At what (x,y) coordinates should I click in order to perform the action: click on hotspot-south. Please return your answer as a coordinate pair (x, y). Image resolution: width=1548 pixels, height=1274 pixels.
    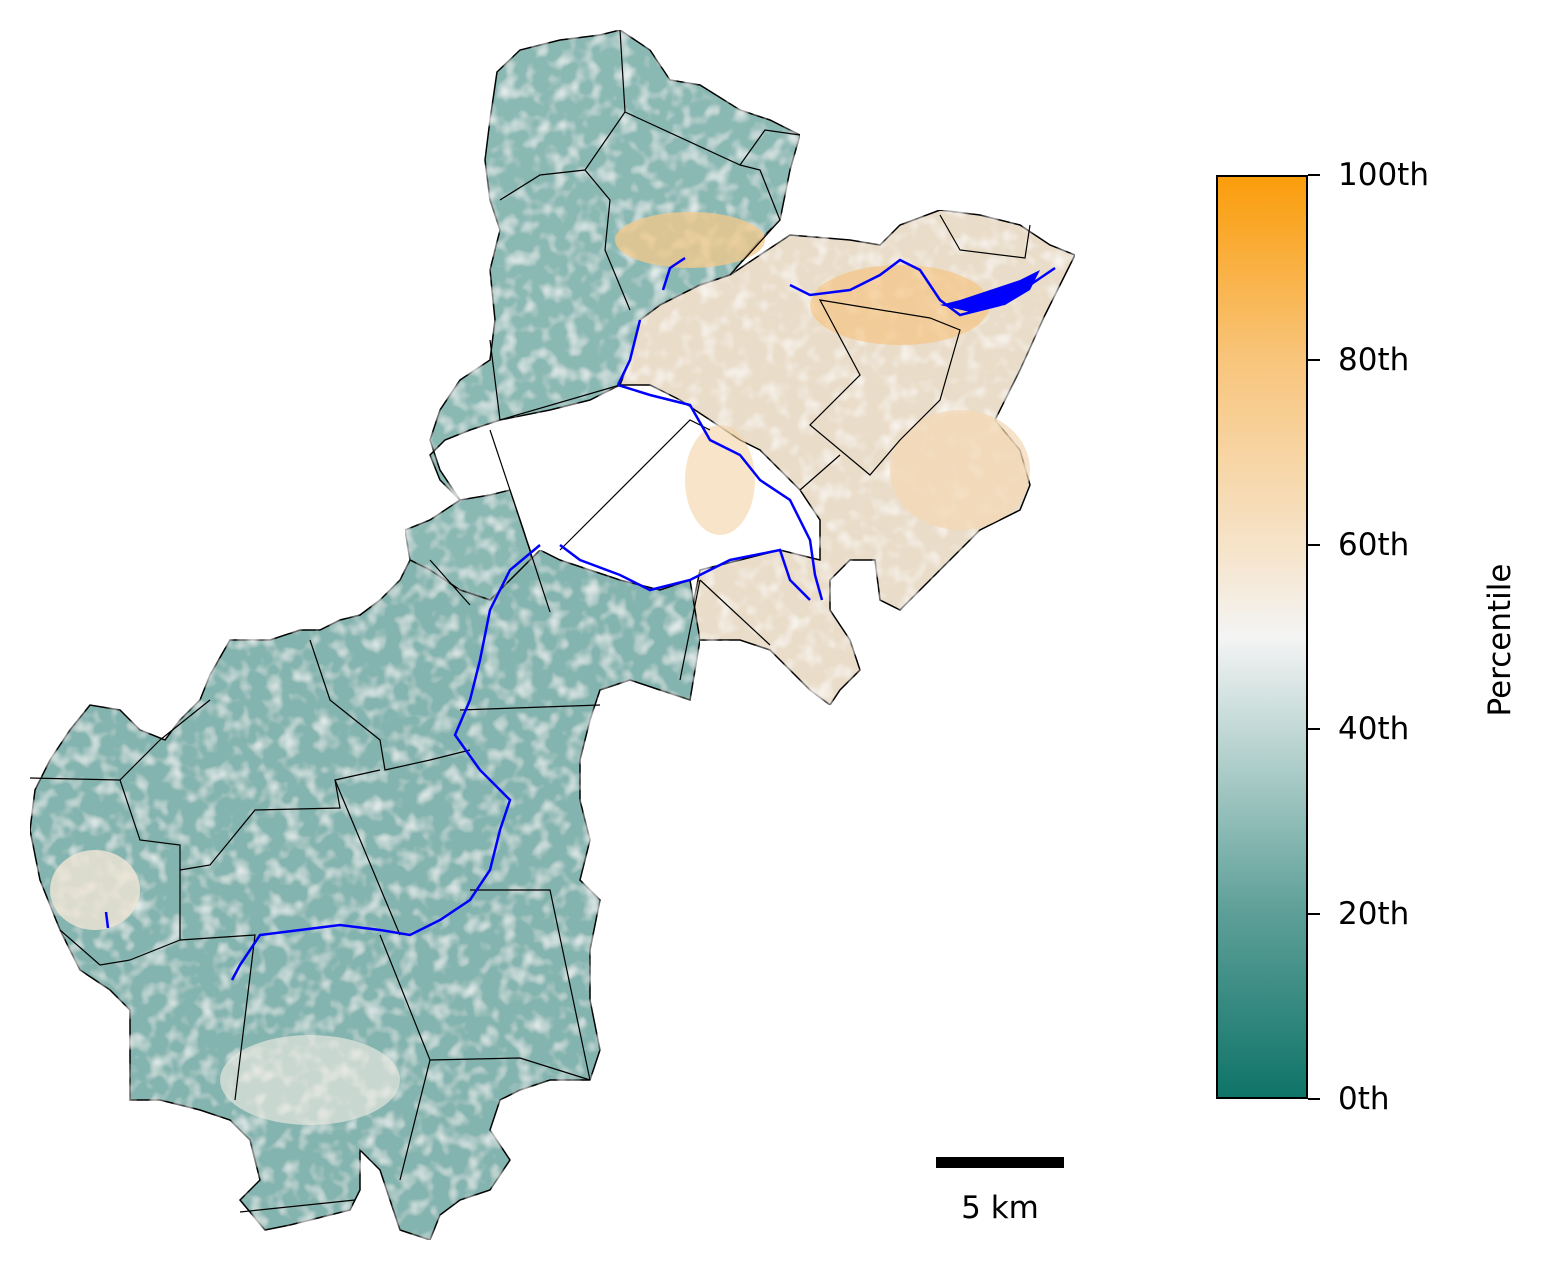
    Looking at the image, I should click on (310, 1080).